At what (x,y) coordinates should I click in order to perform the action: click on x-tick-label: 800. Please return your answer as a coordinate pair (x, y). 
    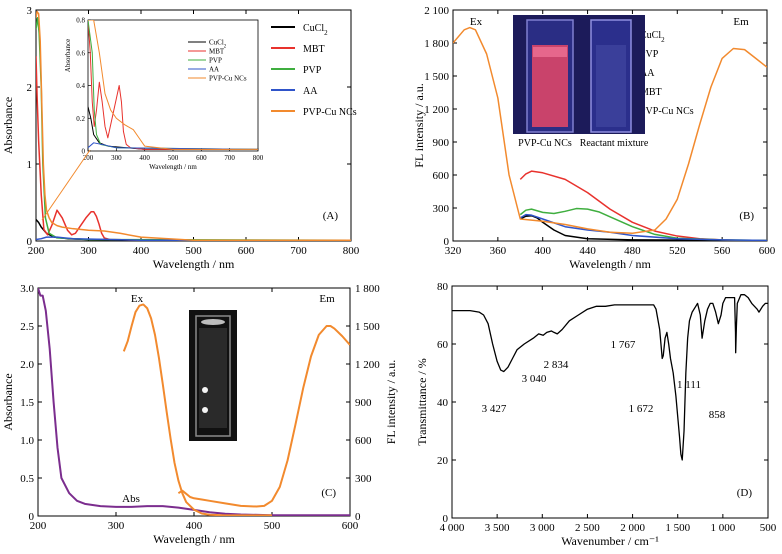
    Looking at the image, I should click on (351, 251).